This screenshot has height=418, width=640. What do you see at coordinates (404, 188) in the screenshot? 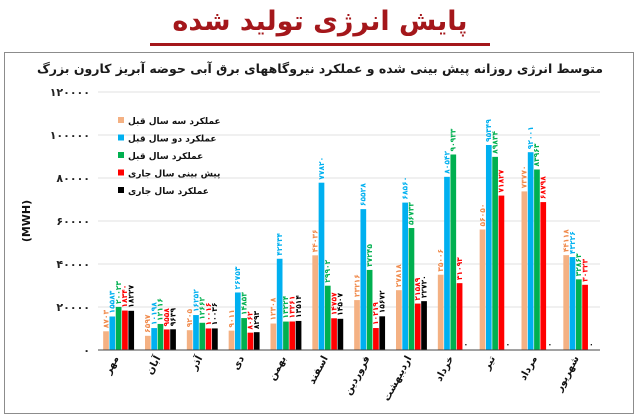
I see `data-label: ۶۸۵۶۰` at bounding box center [404, 188].